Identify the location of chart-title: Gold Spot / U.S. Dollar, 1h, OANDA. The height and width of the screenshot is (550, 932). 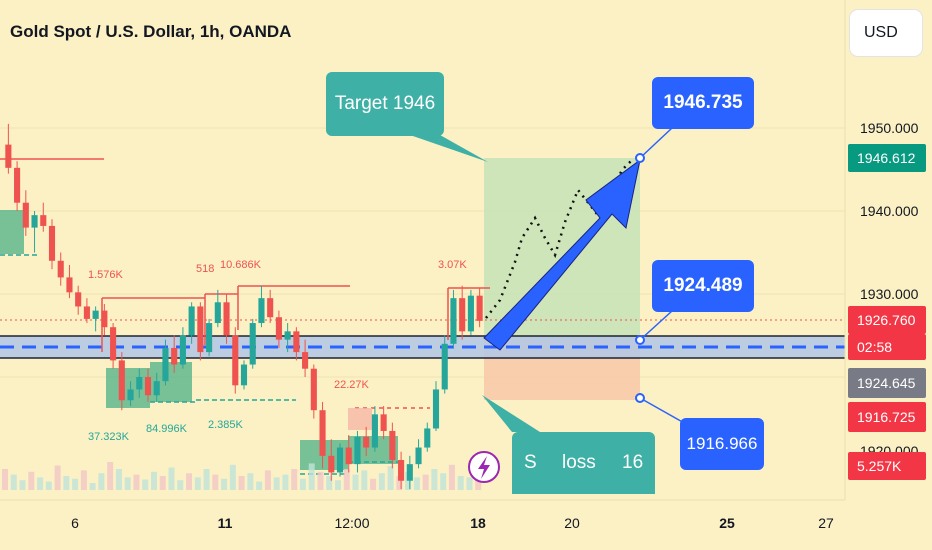
(151, 31).